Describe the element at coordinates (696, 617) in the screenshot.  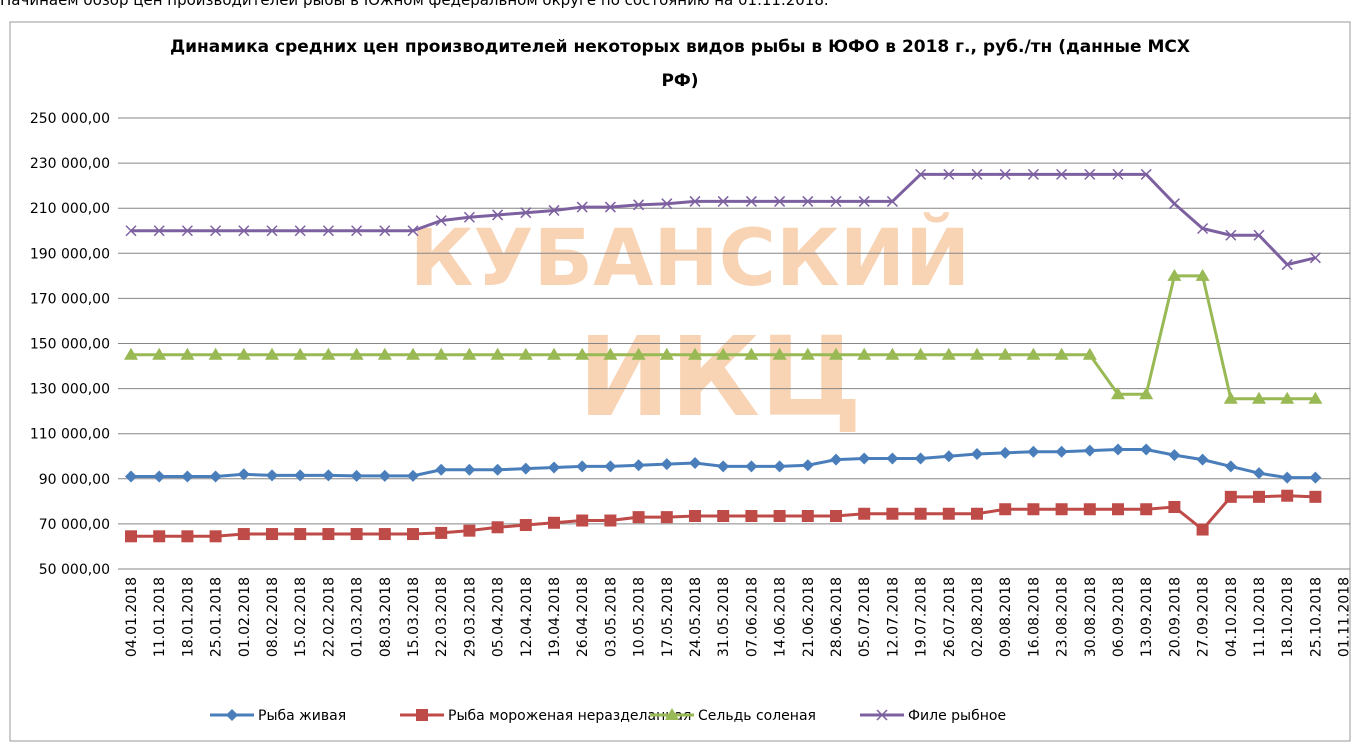
I see `x-tick-label: 24.05.2018` at that location.